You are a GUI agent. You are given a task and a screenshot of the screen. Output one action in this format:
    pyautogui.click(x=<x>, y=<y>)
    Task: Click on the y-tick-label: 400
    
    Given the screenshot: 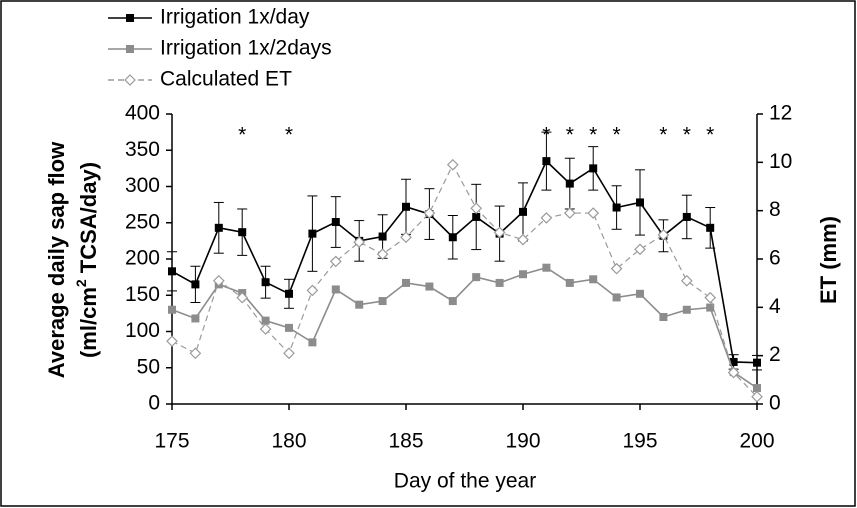 What is the action you would take?
    pyautogui.click(x=142, y=113)
    